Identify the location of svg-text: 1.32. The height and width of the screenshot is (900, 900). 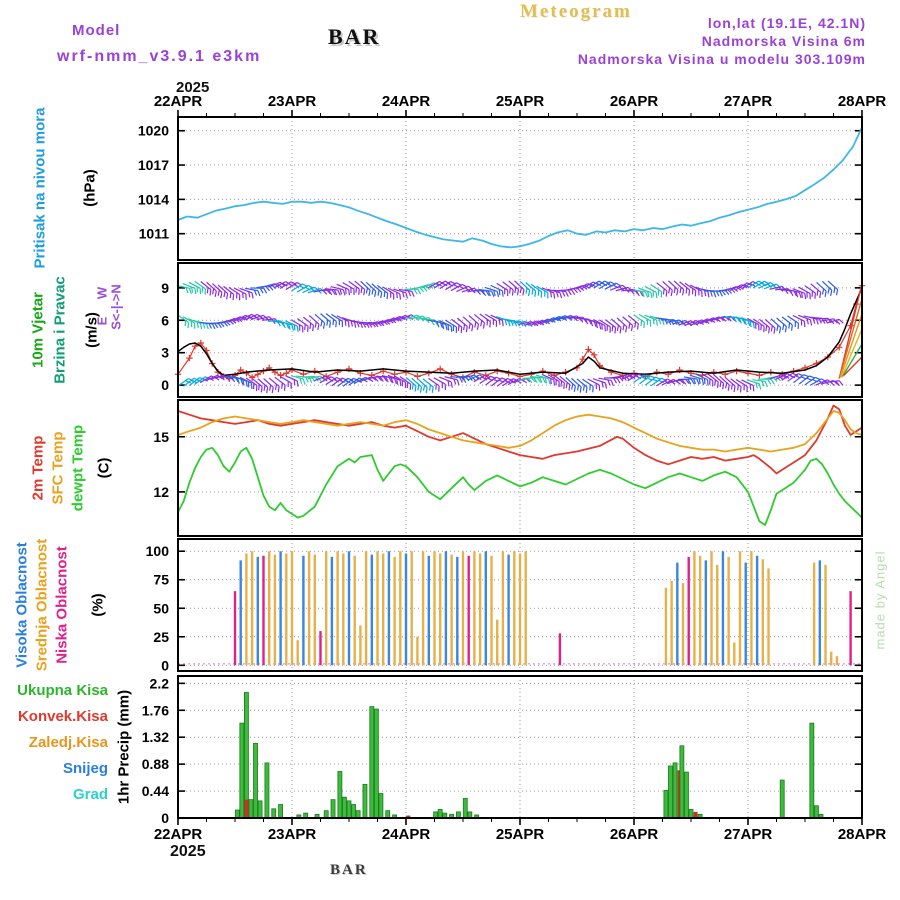
(155, 737).